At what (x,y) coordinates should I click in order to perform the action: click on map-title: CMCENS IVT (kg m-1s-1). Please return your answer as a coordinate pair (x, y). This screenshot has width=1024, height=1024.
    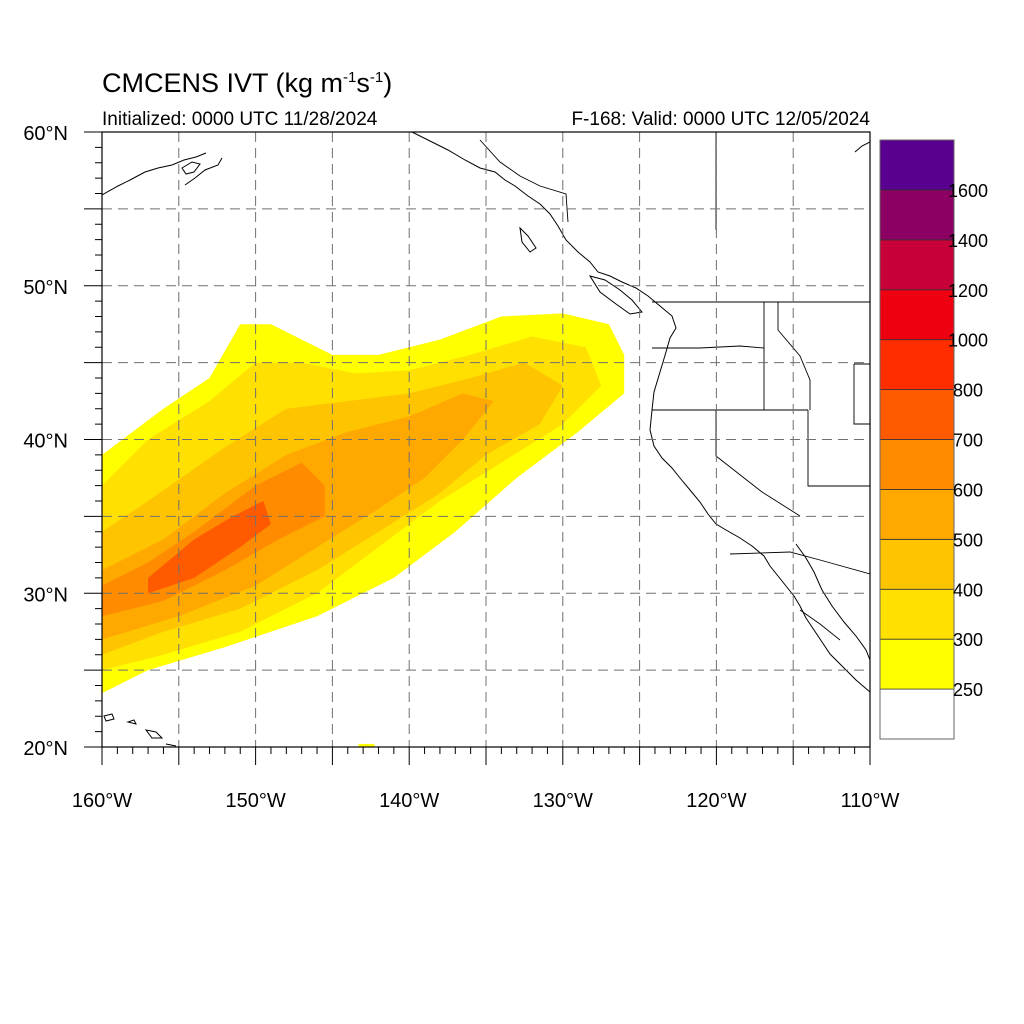
    Looking at the image, I should click on (247, 83).